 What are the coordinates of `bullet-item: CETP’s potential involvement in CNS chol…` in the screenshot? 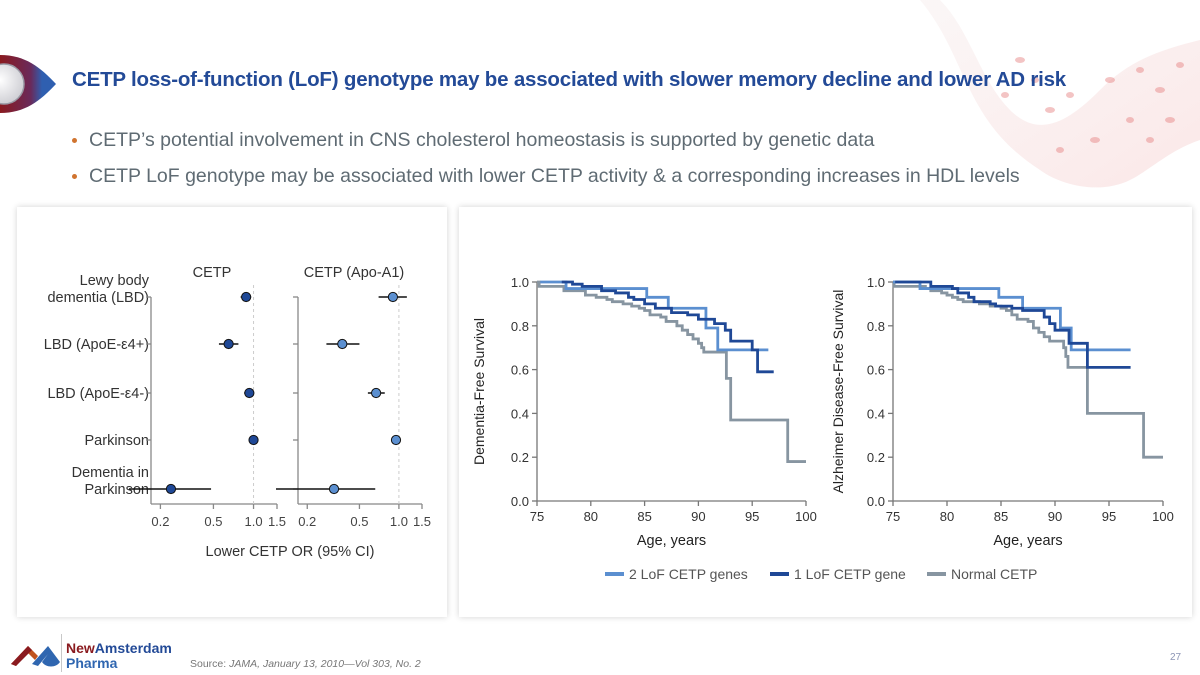 It's located at (546, 140).